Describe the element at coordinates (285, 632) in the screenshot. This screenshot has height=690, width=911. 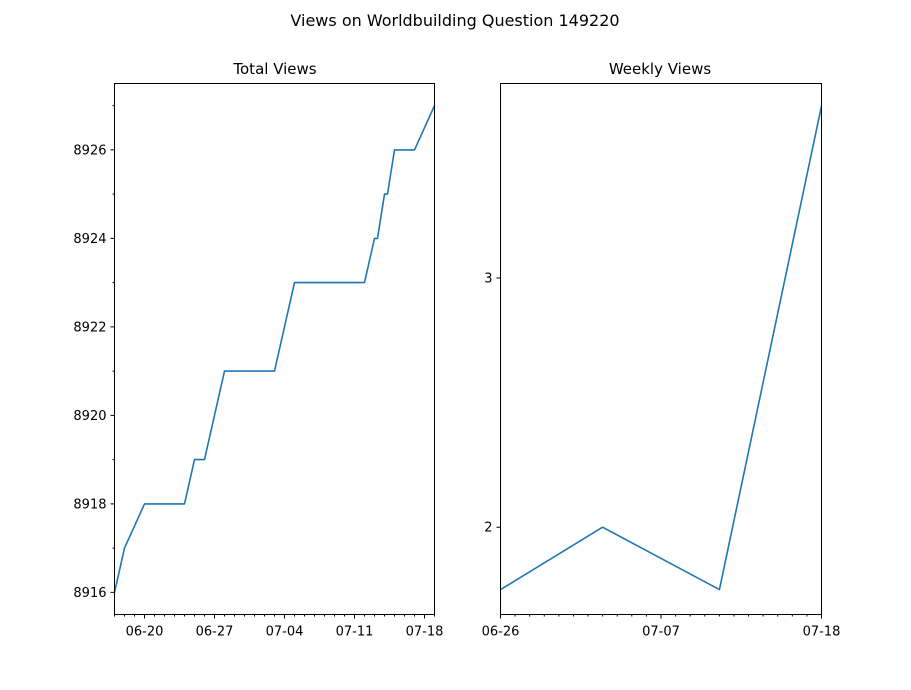
I see `total-views-x-tick-label: 07-04` at that location.